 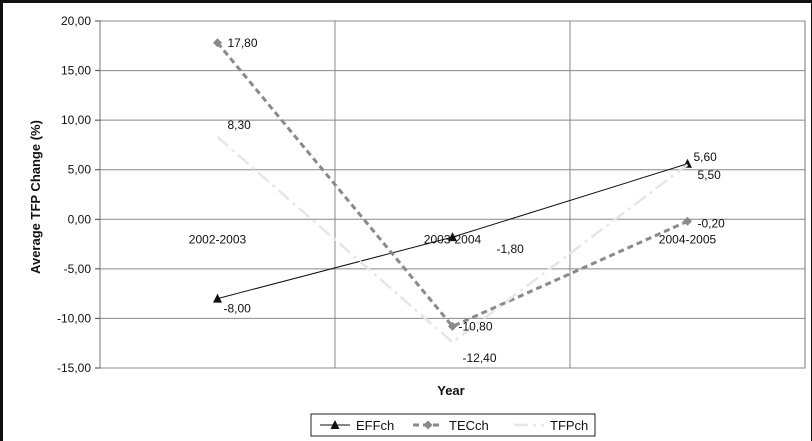 I want to click on data-label: -0,20, so click(x=712, y=223).